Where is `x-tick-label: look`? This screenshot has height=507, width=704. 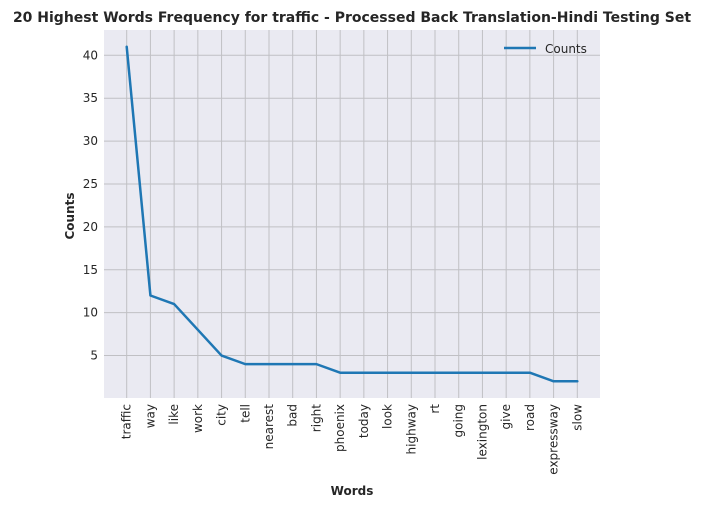 x-tick-label: look is located at coordinates (388, 416).